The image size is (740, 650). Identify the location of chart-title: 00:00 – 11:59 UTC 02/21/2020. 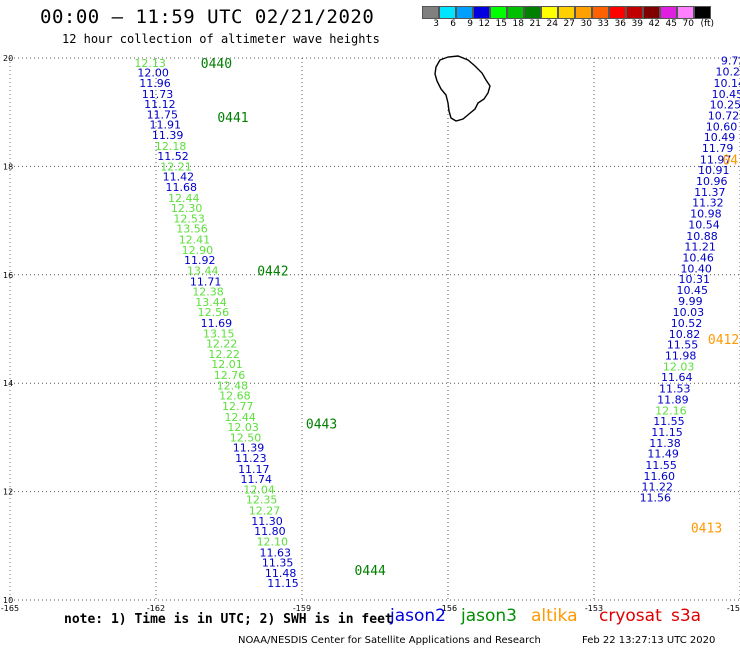
(207, 17).